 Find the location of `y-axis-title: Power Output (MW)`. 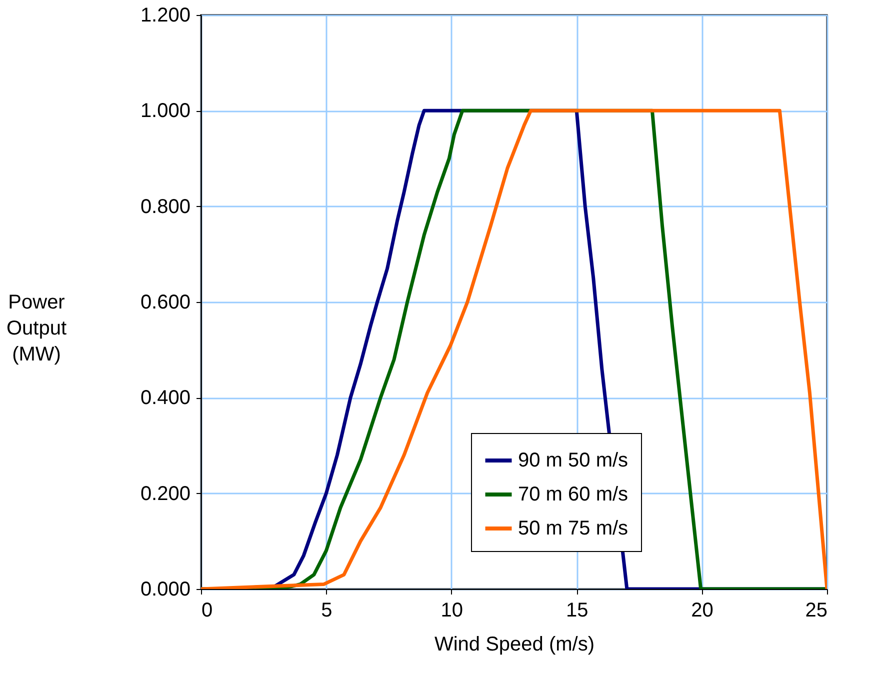

y-axis-title: Power Output (MW) is located at coordinates (36, 329).